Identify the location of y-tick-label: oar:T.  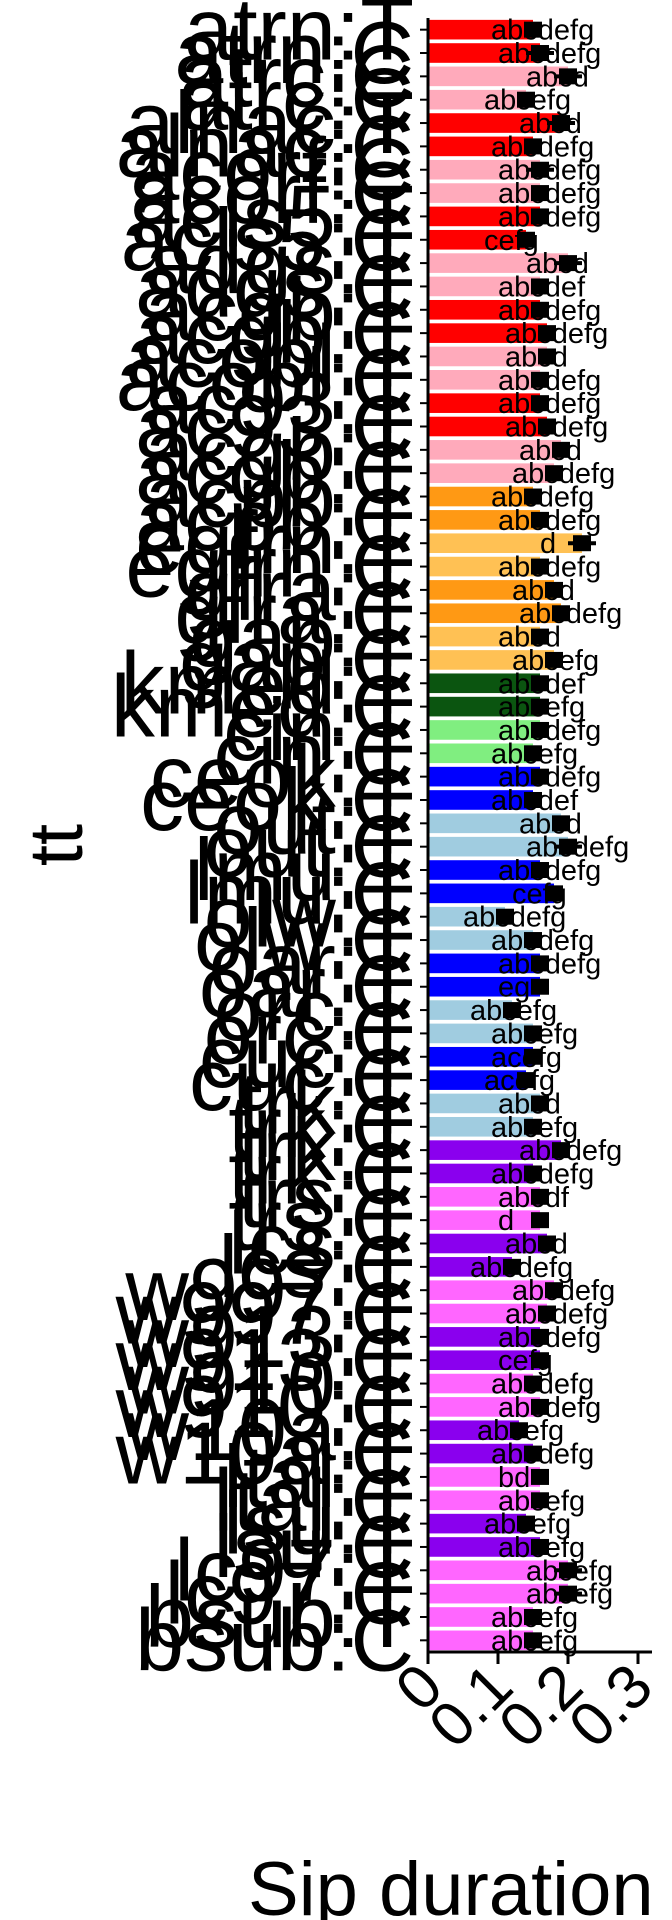
(311, 962).